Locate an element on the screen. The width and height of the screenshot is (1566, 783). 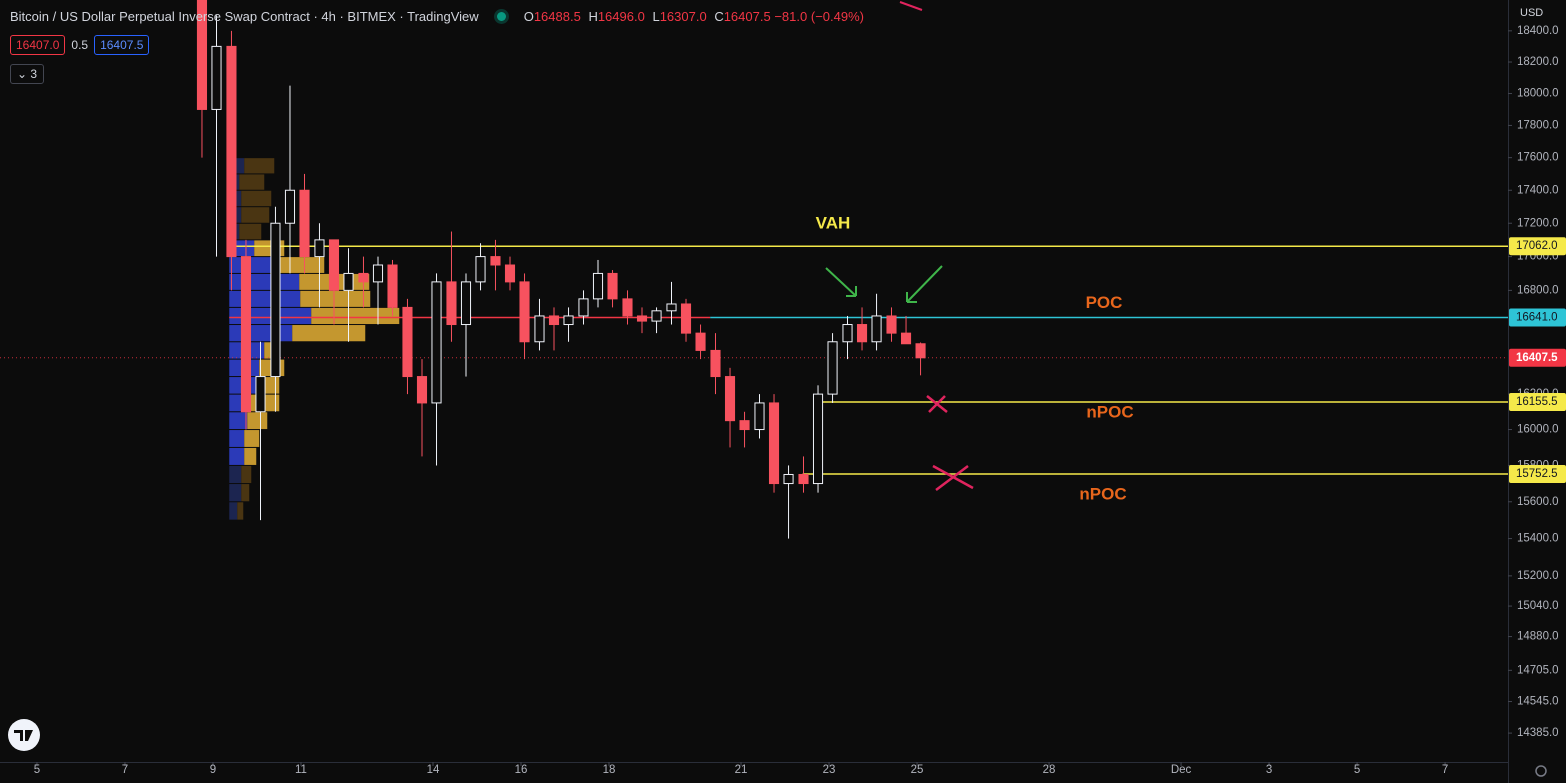
legend-change-pct: (−0.49%) is located at coordinates (837, 16).